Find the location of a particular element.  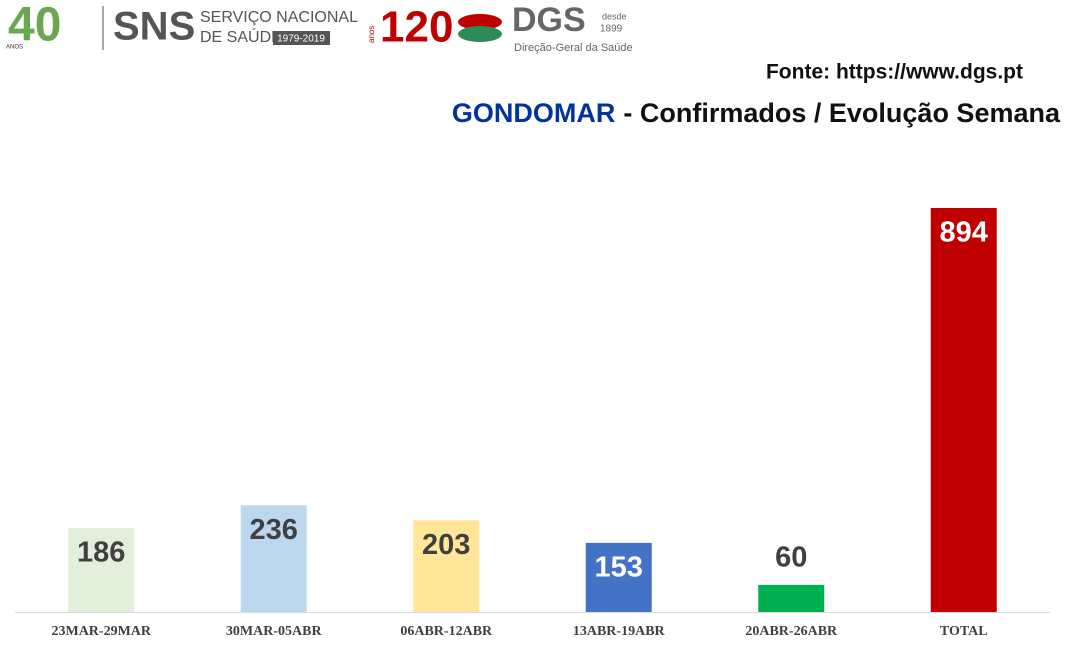

logo-text: desde is located at coordinates (614, 16).